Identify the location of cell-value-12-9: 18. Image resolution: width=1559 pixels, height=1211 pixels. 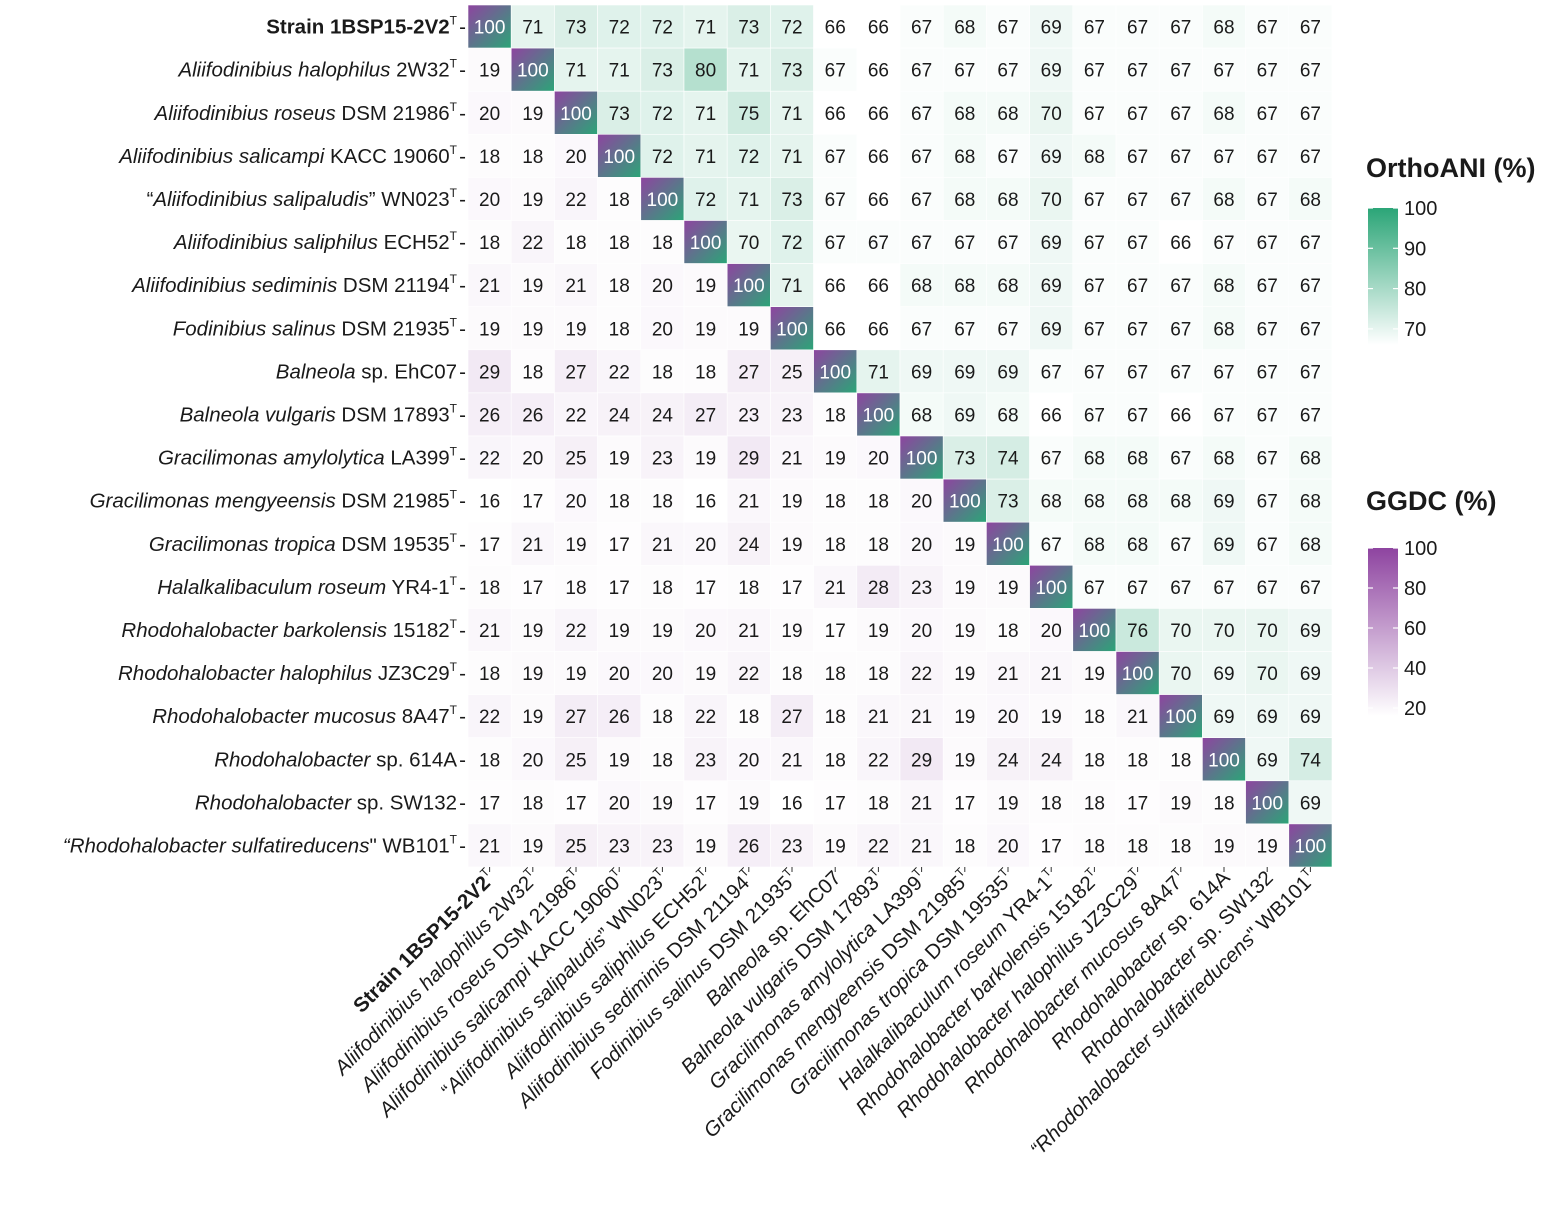
(878, 545).